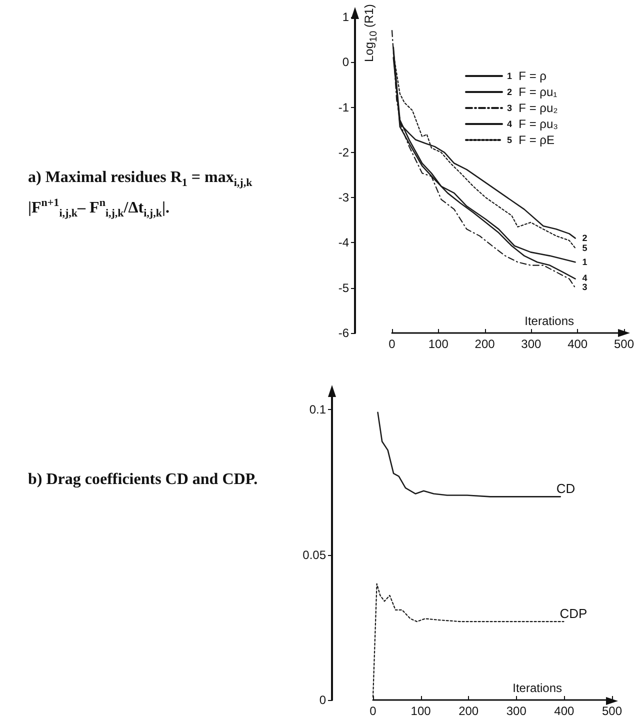 The image size is (638, 717). What do you see at coordinates (509, 76) in the screenshot?
I see `annotation: 1` at bounding box center [509, 76].